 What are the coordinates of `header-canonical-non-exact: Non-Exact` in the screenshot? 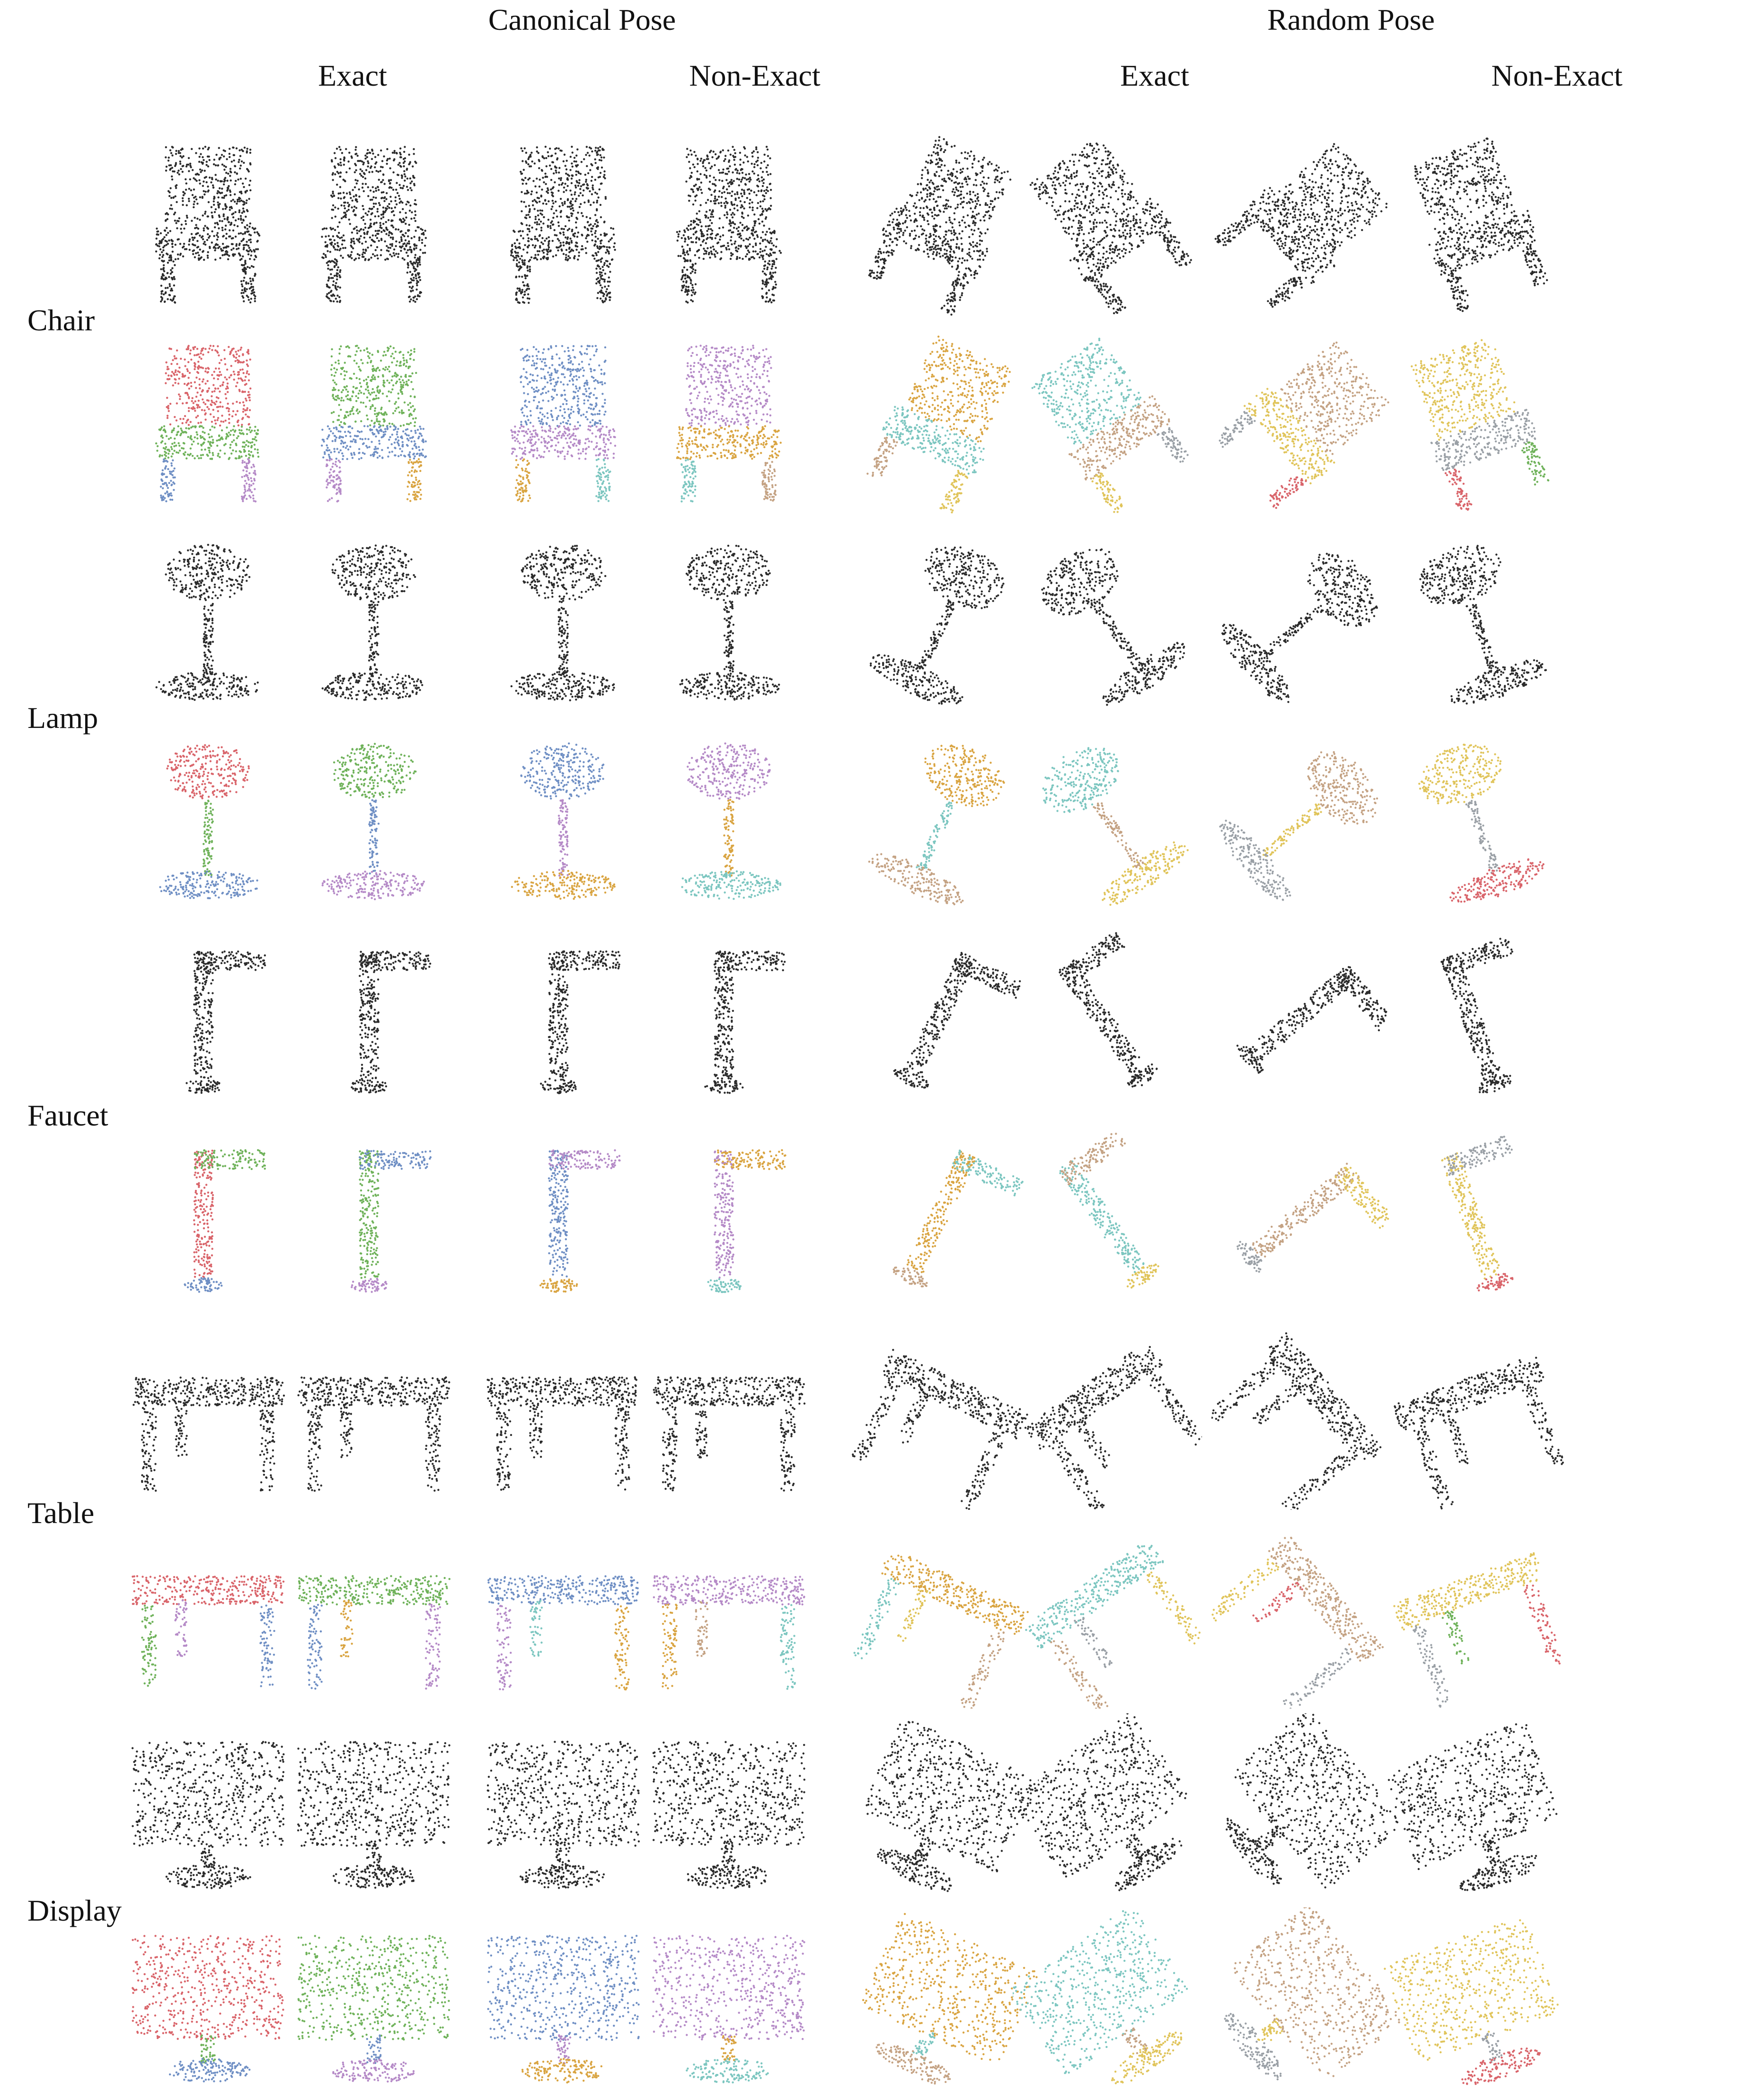 It's located at (754, 76).